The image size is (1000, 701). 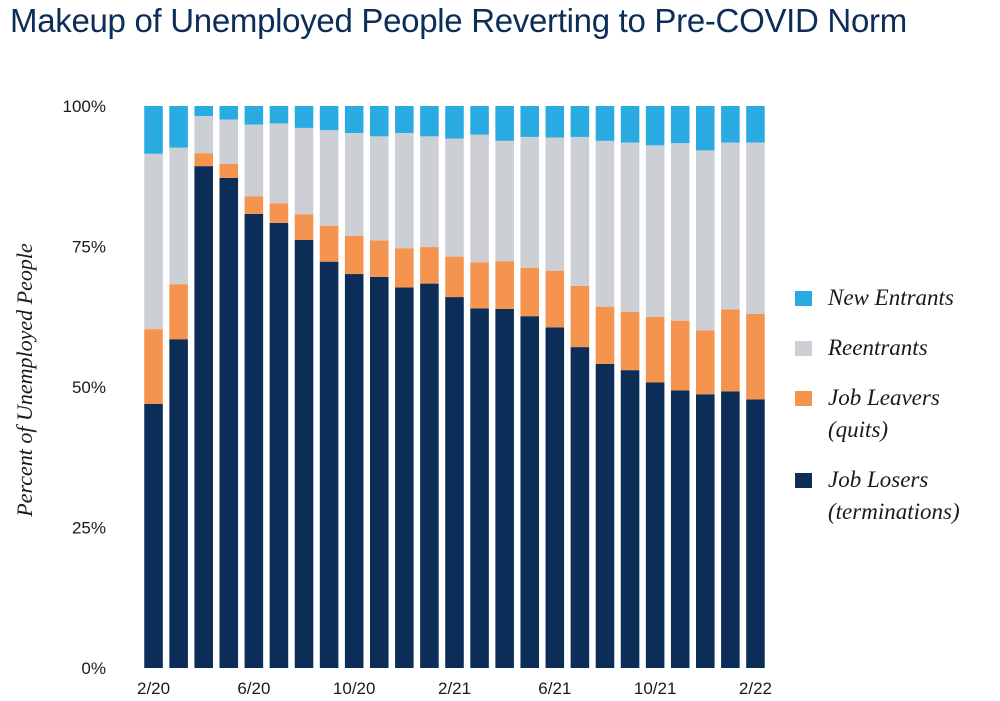 What do you see at coordinates (89, 528) in the screenshot?
I see `y-tick-label: 25%` at bounding box center [89, 528].